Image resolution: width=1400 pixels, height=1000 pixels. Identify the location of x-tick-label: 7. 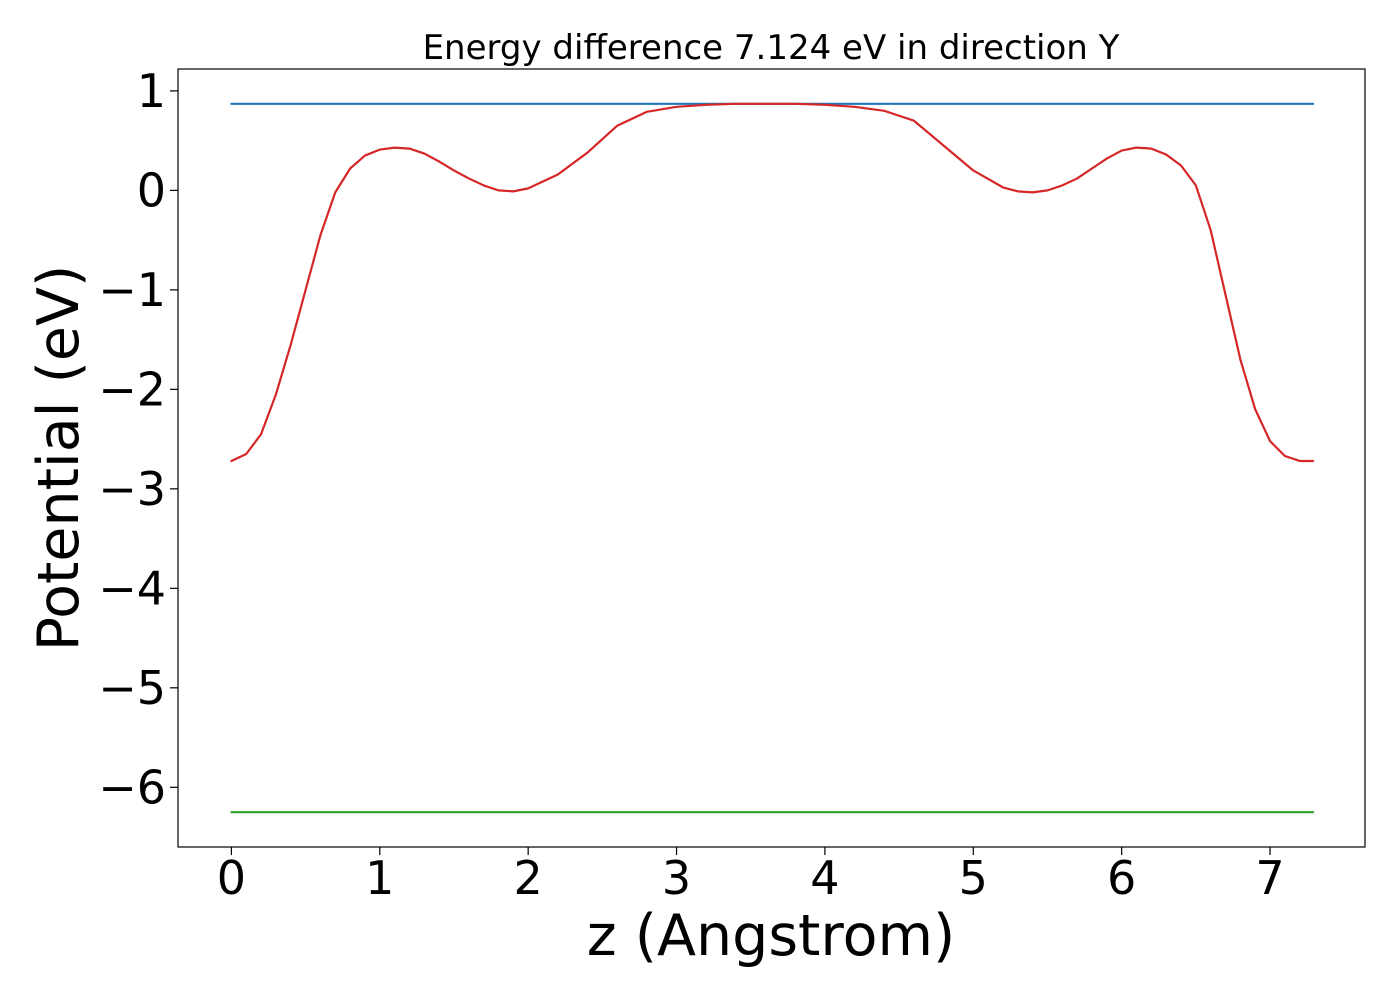
(1269, 878).